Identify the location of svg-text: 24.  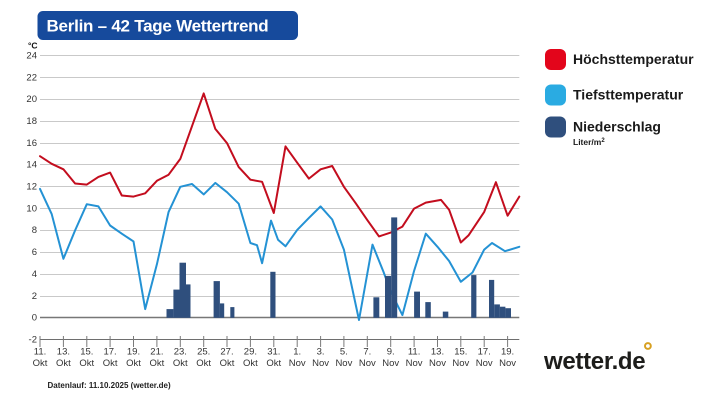
(31, 56).